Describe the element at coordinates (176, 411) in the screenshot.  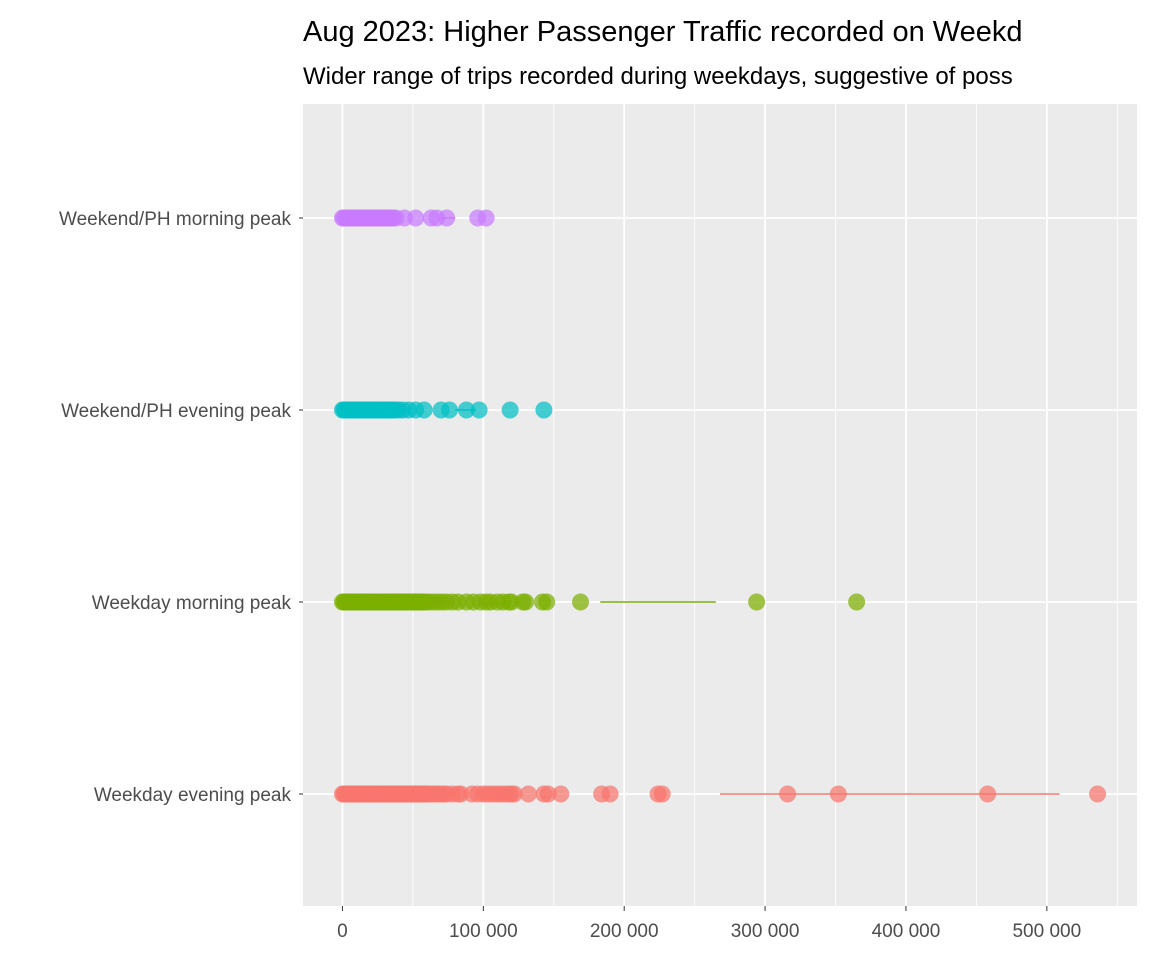
I see `y-tick-label: Weekend/PH evening peak` at that location.